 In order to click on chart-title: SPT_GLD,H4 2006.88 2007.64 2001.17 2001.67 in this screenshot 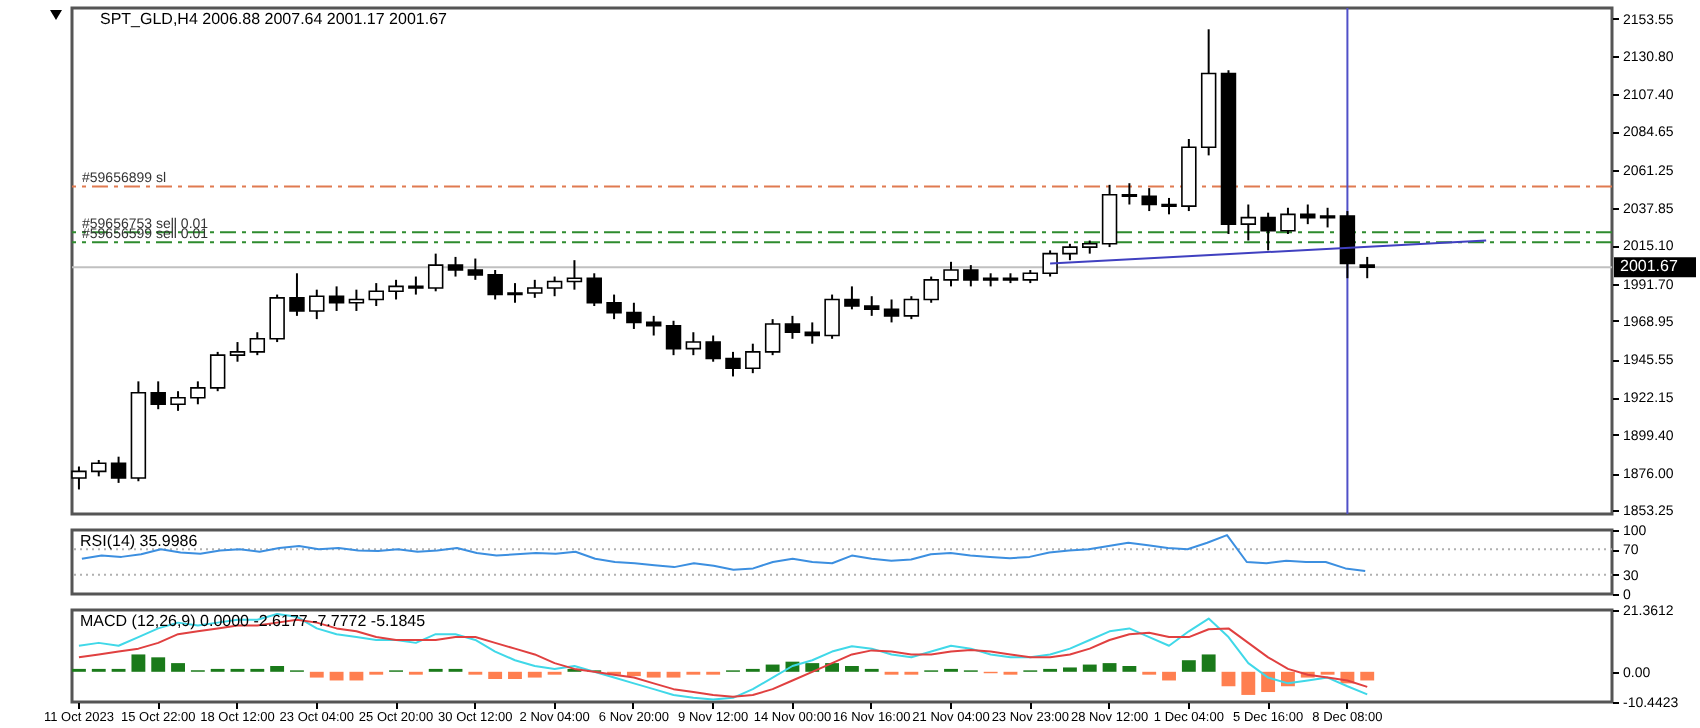, I will do `click(274, 19)`.